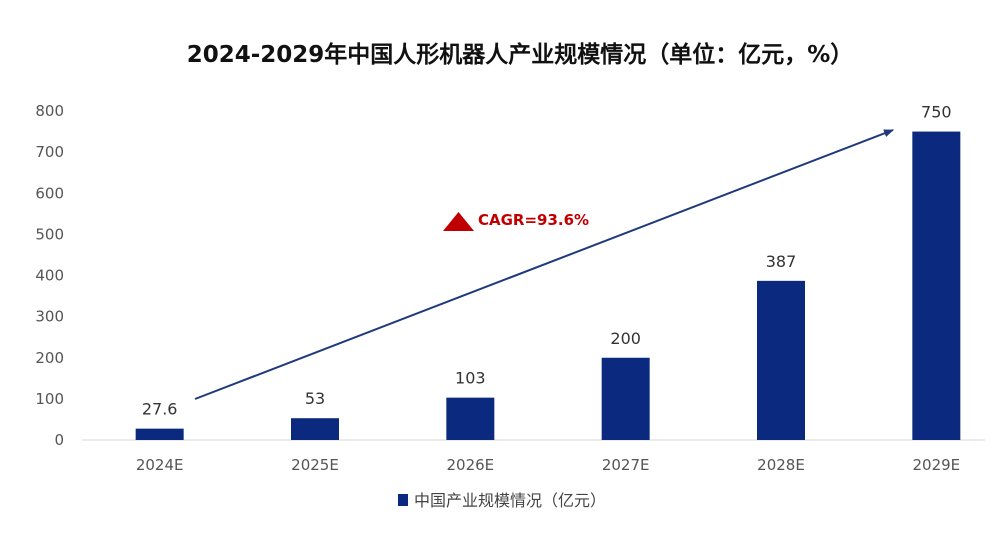  Describe the element at coordinates (49, 152) in the screenshot. I see `y-tick-label: 700` at that location.